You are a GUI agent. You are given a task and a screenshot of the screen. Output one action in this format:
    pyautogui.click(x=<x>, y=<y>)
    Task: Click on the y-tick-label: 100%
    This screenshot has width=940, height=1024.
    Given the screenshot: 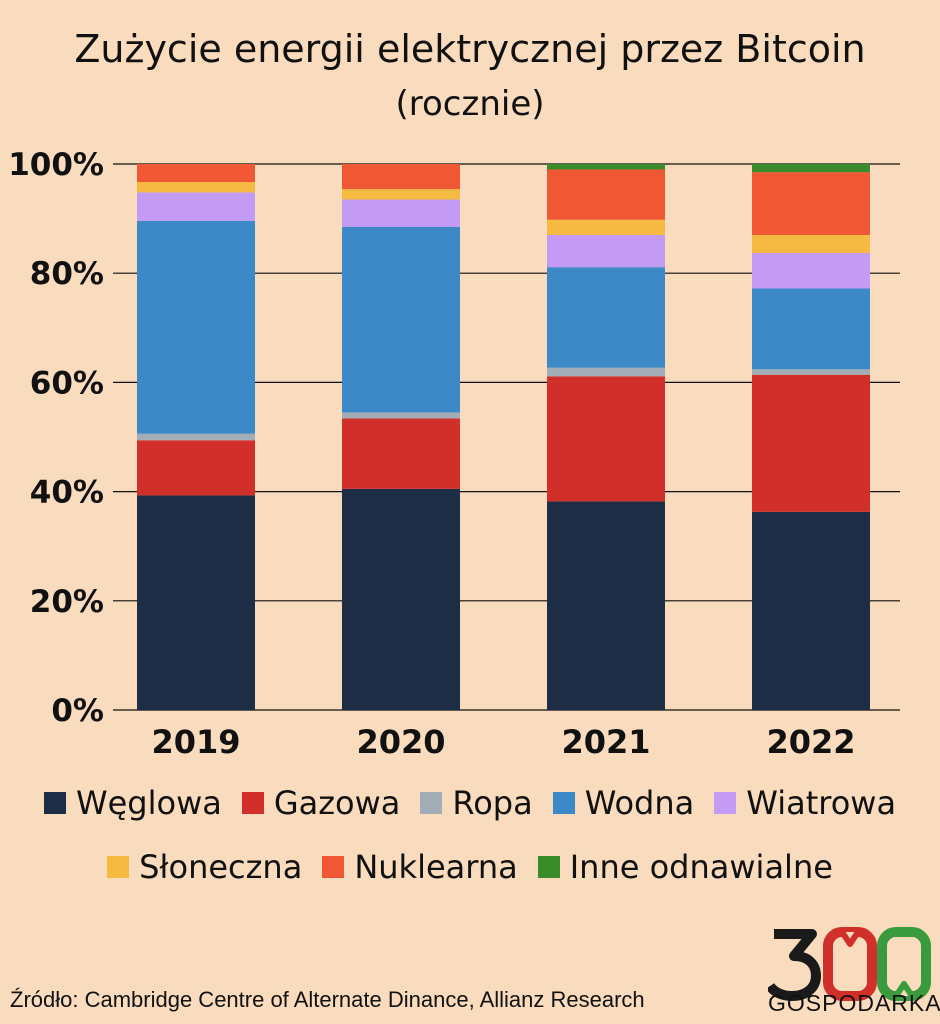 What is the action you would take?
    pyautogui.click(x=56, y=165)
    